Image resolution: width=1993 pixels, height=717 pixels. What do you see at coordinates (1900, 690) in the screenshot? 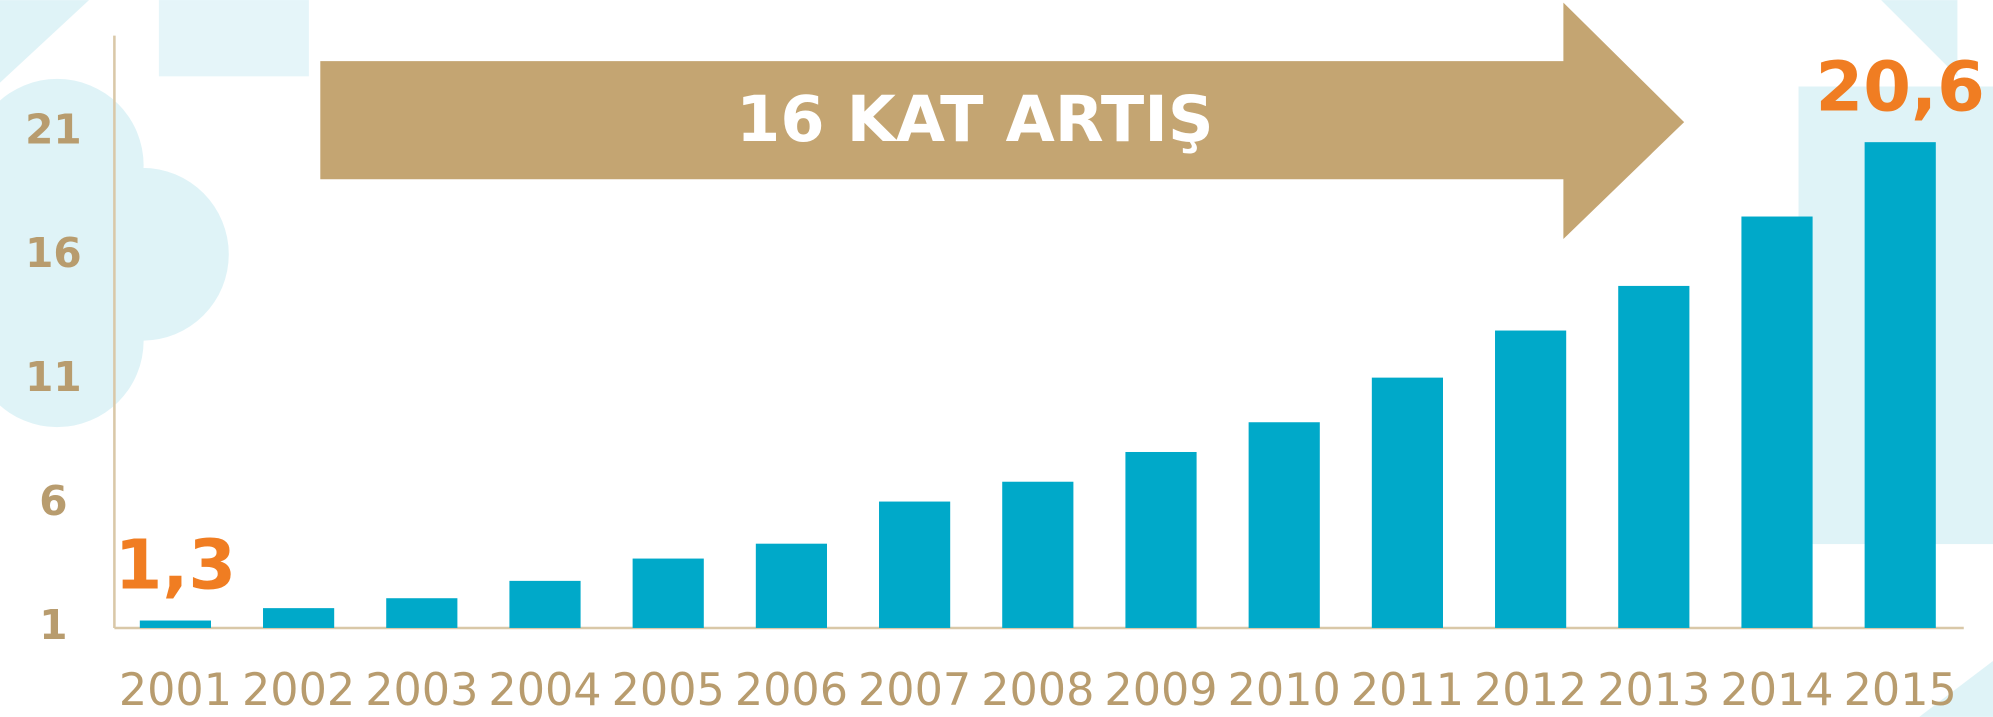
I see `x-tick-label: 2015` at bounding box center [1900, 690].